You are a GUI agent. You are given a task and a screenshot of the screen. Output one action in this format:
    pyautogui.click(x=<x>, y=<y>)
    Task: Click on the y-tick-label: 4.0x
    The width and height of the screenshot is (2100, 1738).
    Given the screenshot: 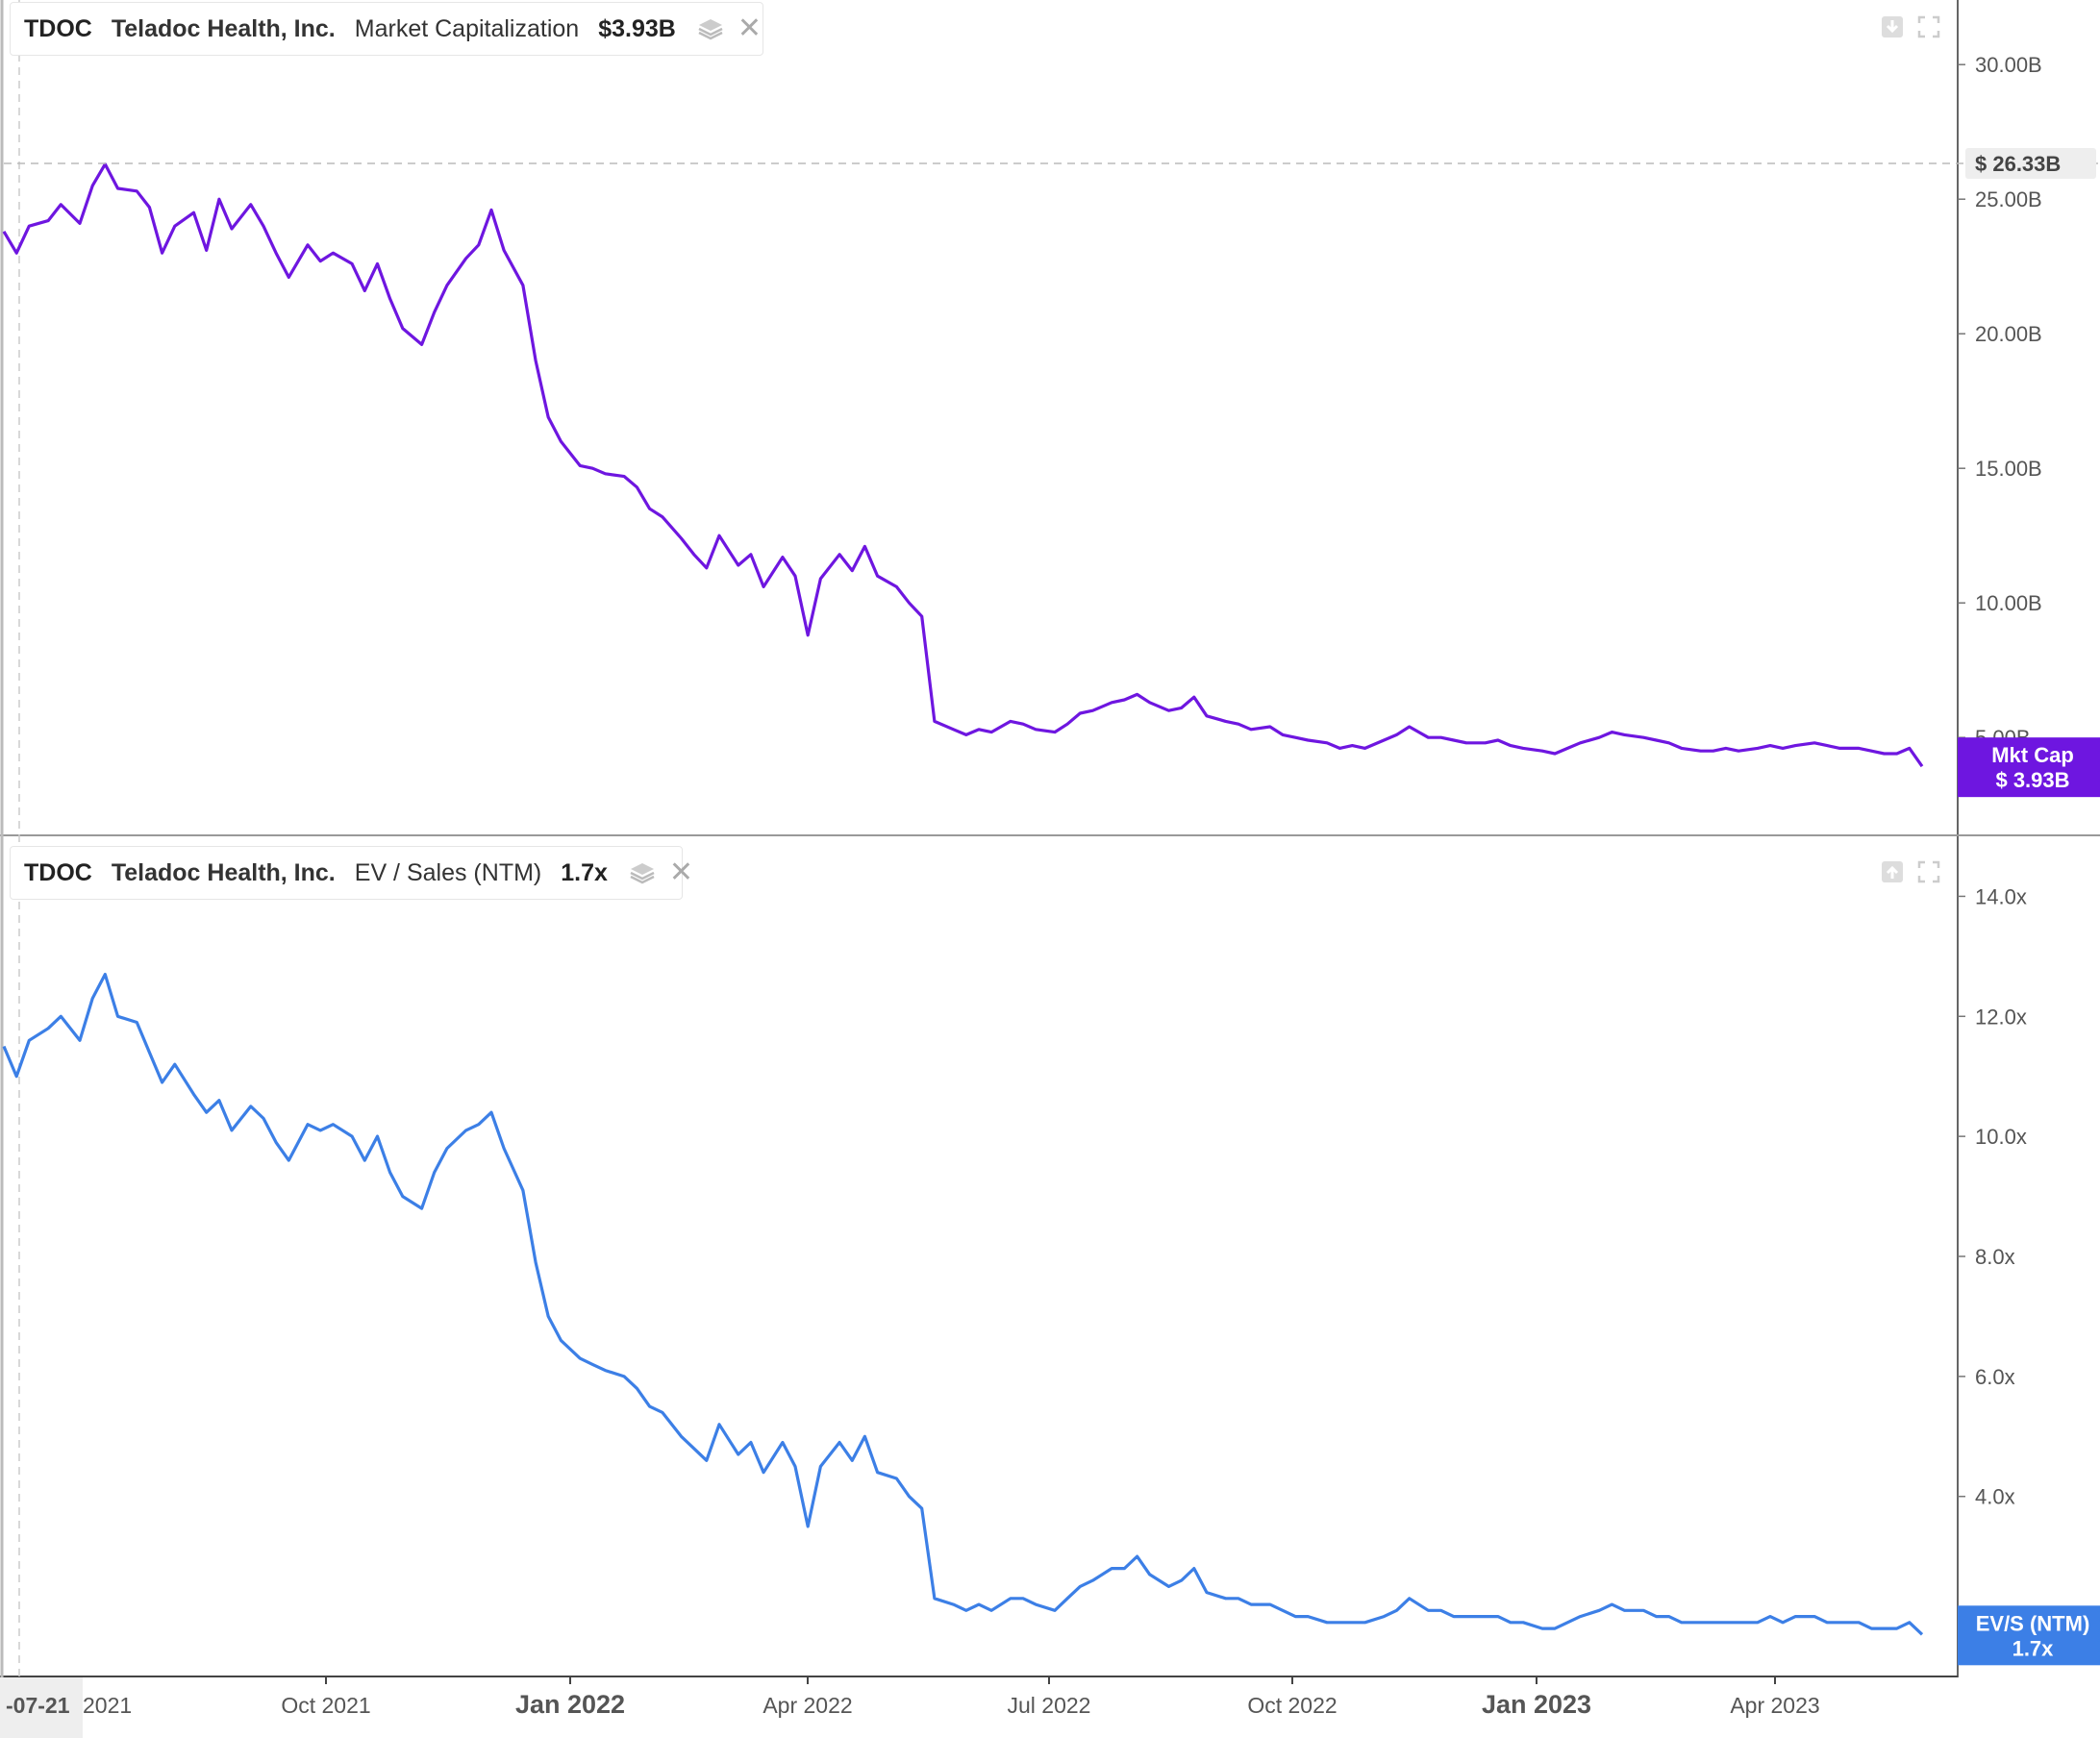 What is the action you would take?
    pyautogui.click(x=1995, y=1497)
    